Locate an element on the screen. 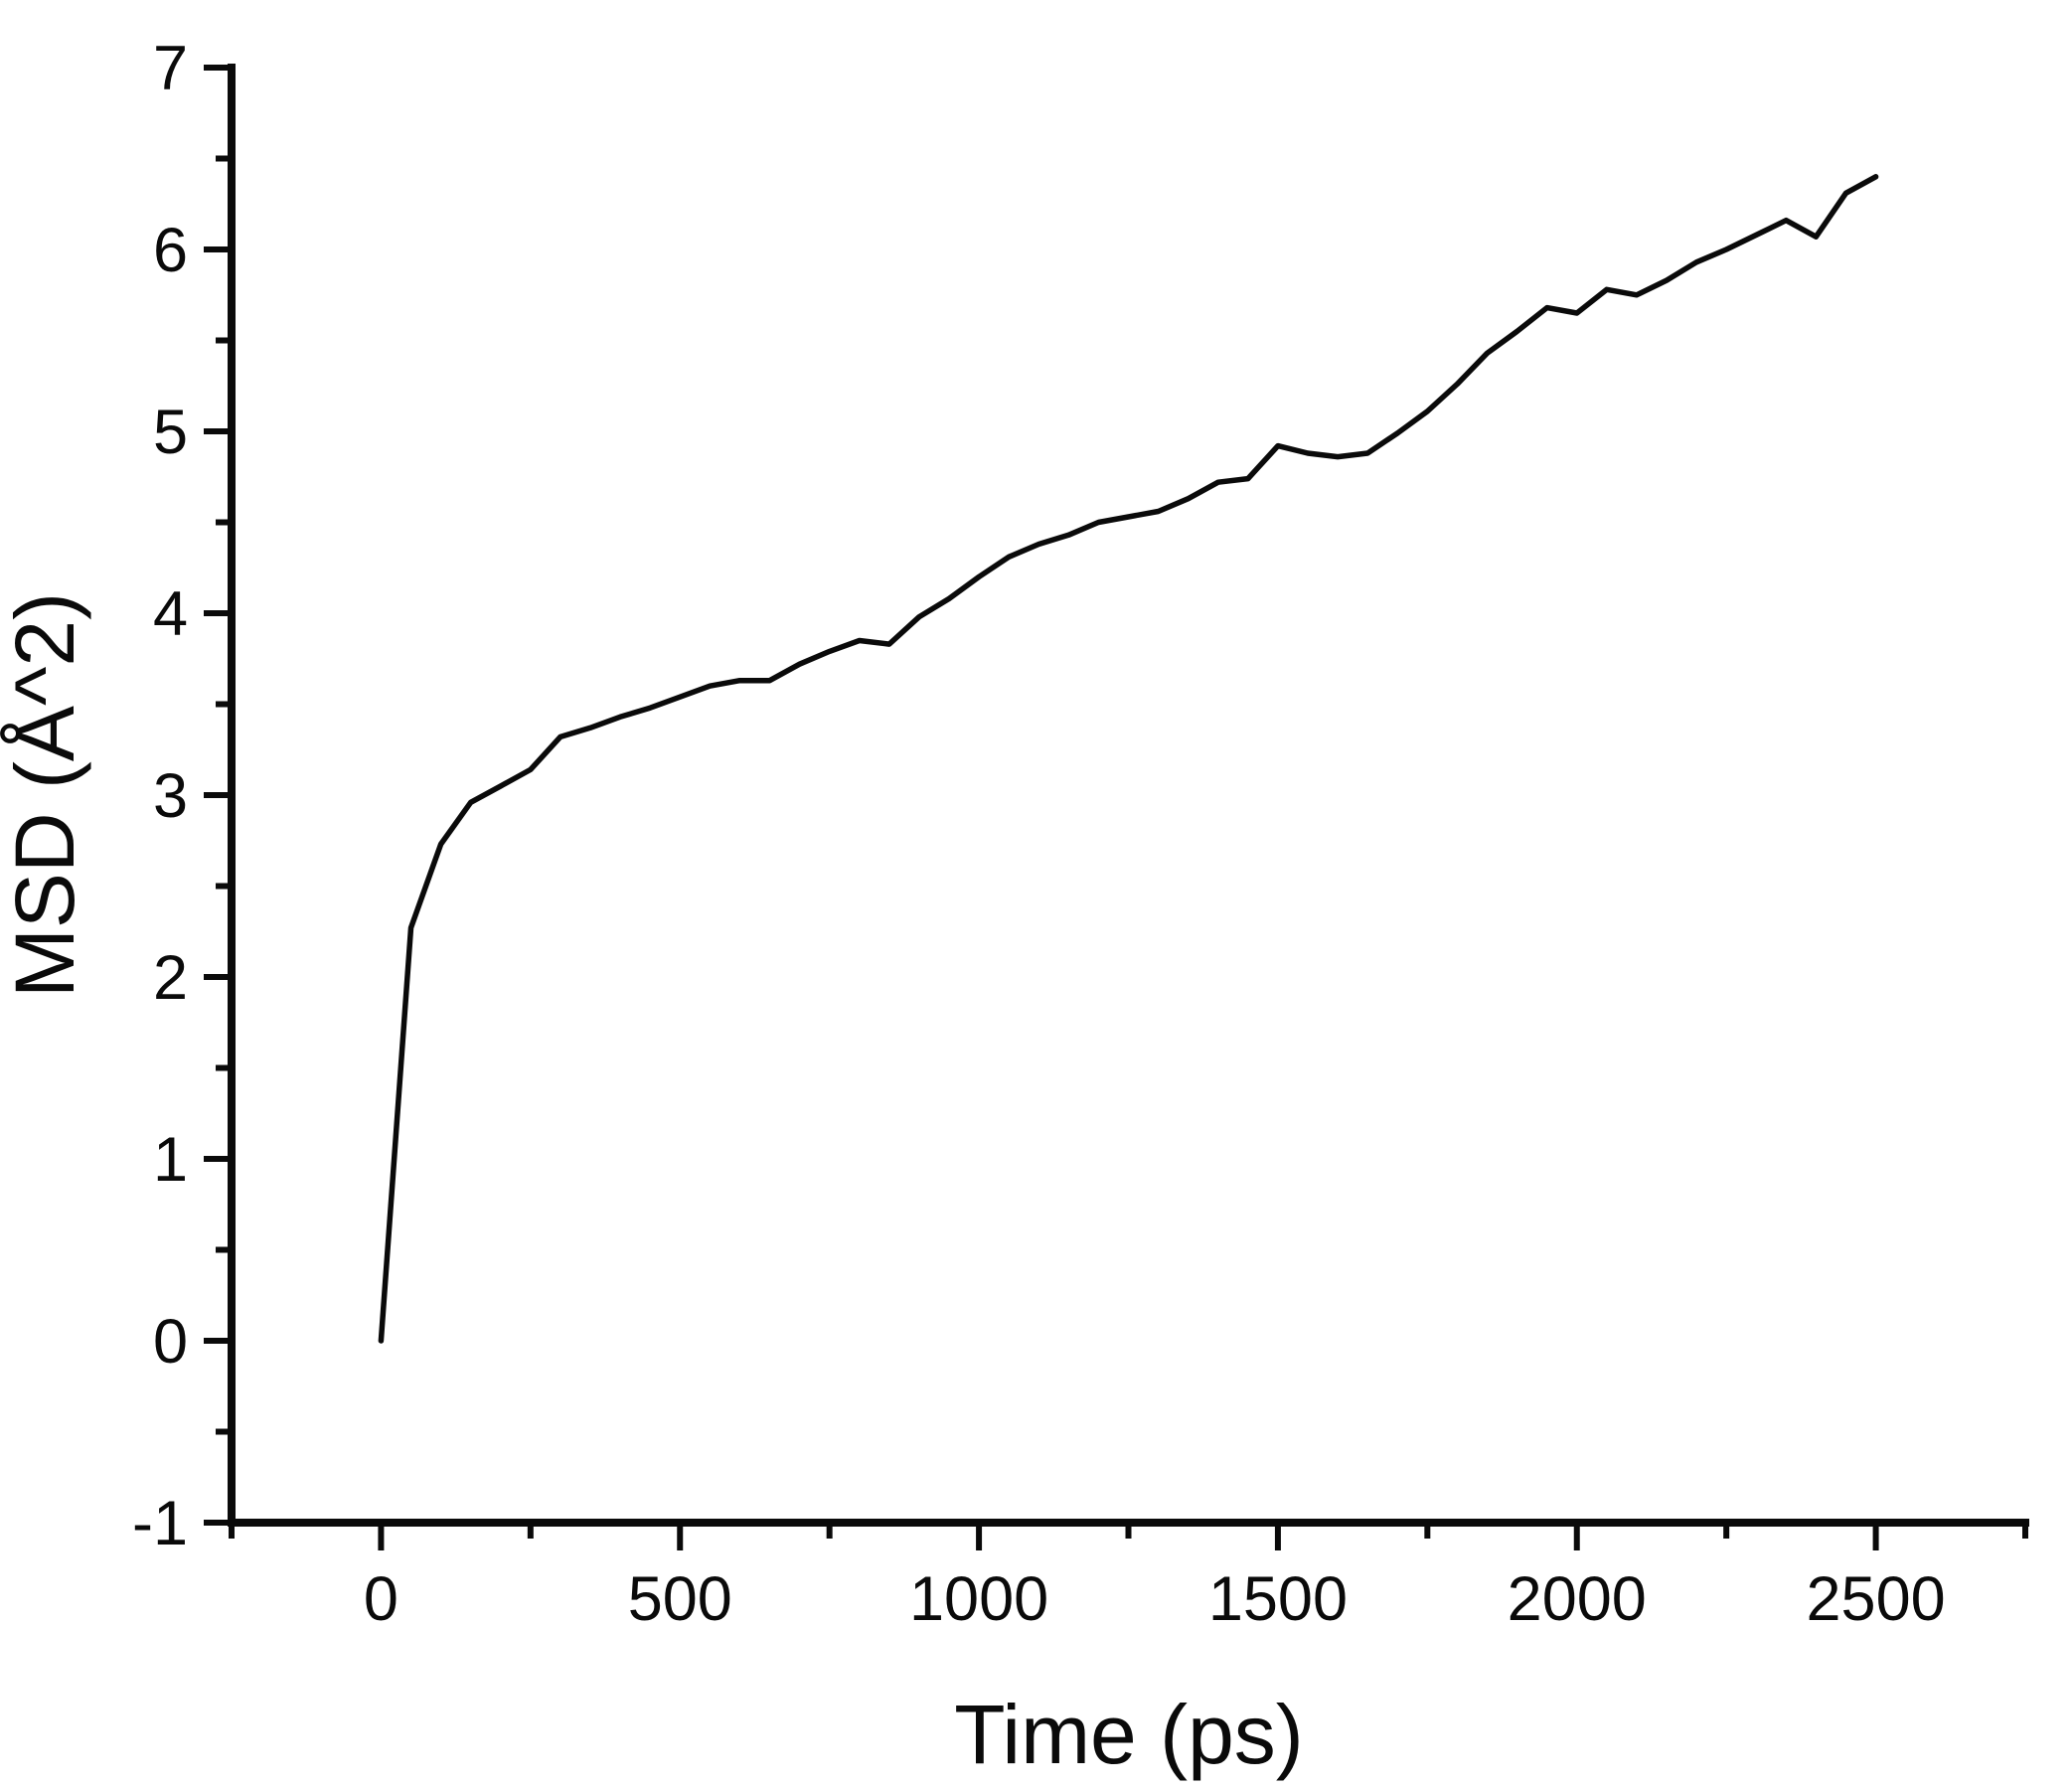 This screenshot has height=1790, width=2072. y-tick-label: 7 is located at coordinates (170, 68).